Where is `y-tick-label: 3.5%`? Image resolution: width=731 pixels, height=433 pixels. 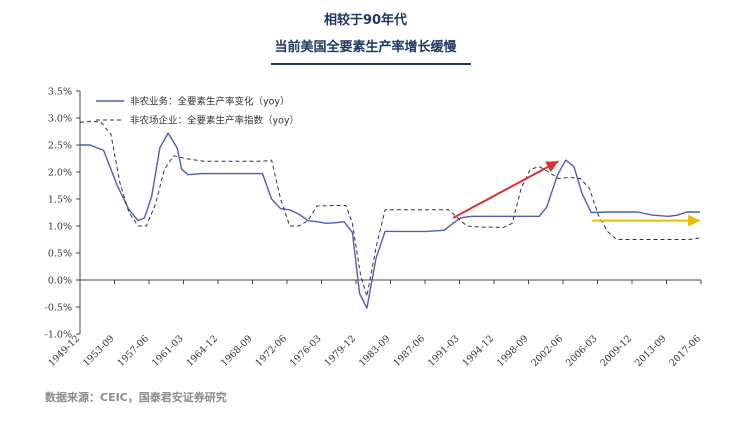
y-tick-label: 3.5% is located at coordinates (60, 92).